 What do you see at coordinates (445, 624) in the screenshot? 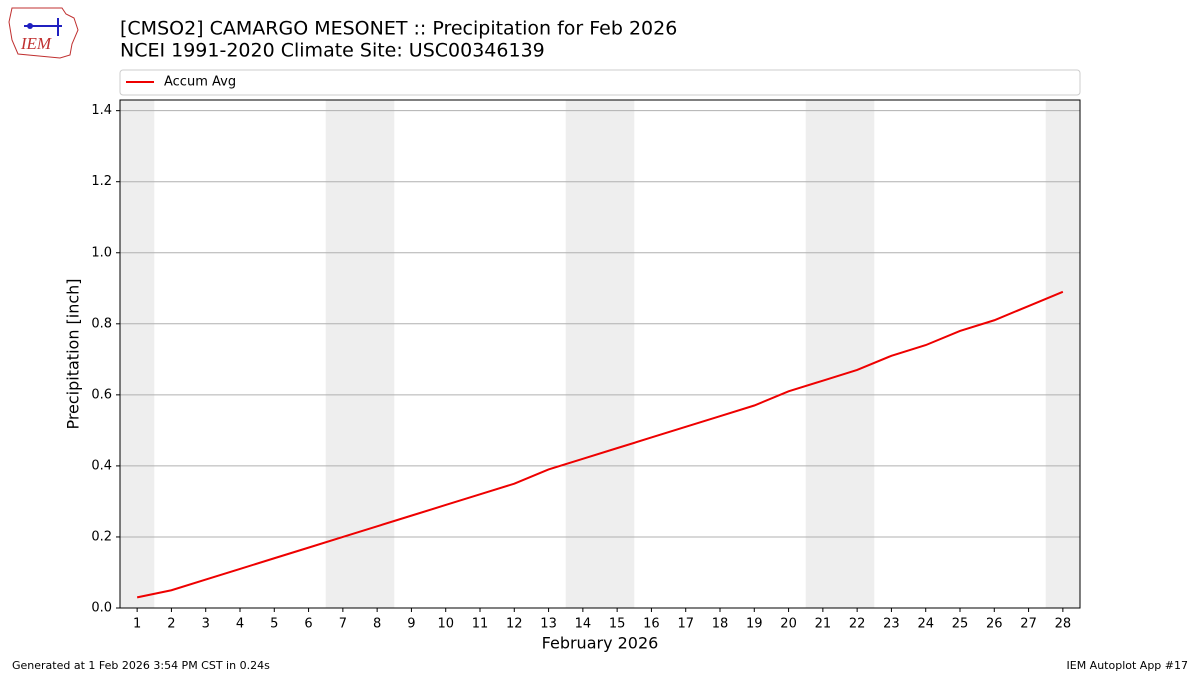
I see `x-tick-label: 10` at bounding box center [445, 624].